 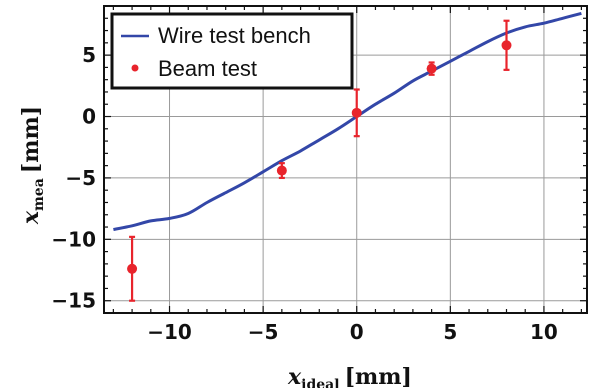 I want to click on legend-box, so click(x=232, y=51).